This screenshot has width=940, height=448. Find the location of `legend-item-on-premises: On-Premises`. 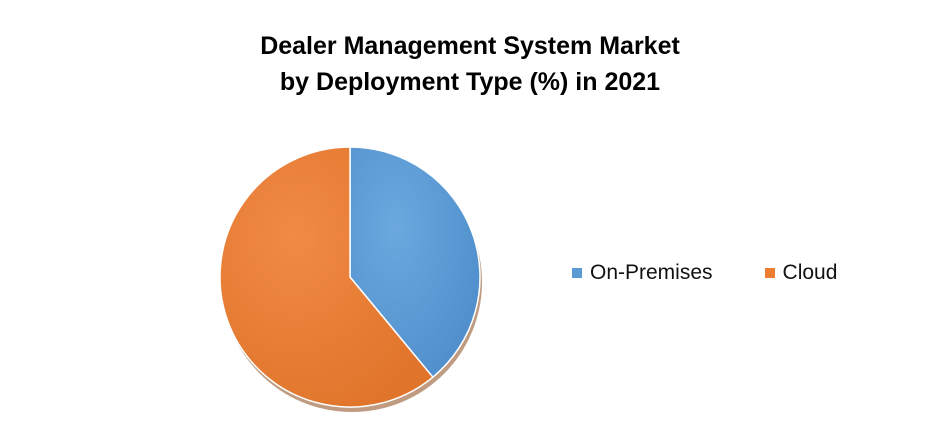

legend-item-on-premises: On-Premises is located at coordinates (642, 273).